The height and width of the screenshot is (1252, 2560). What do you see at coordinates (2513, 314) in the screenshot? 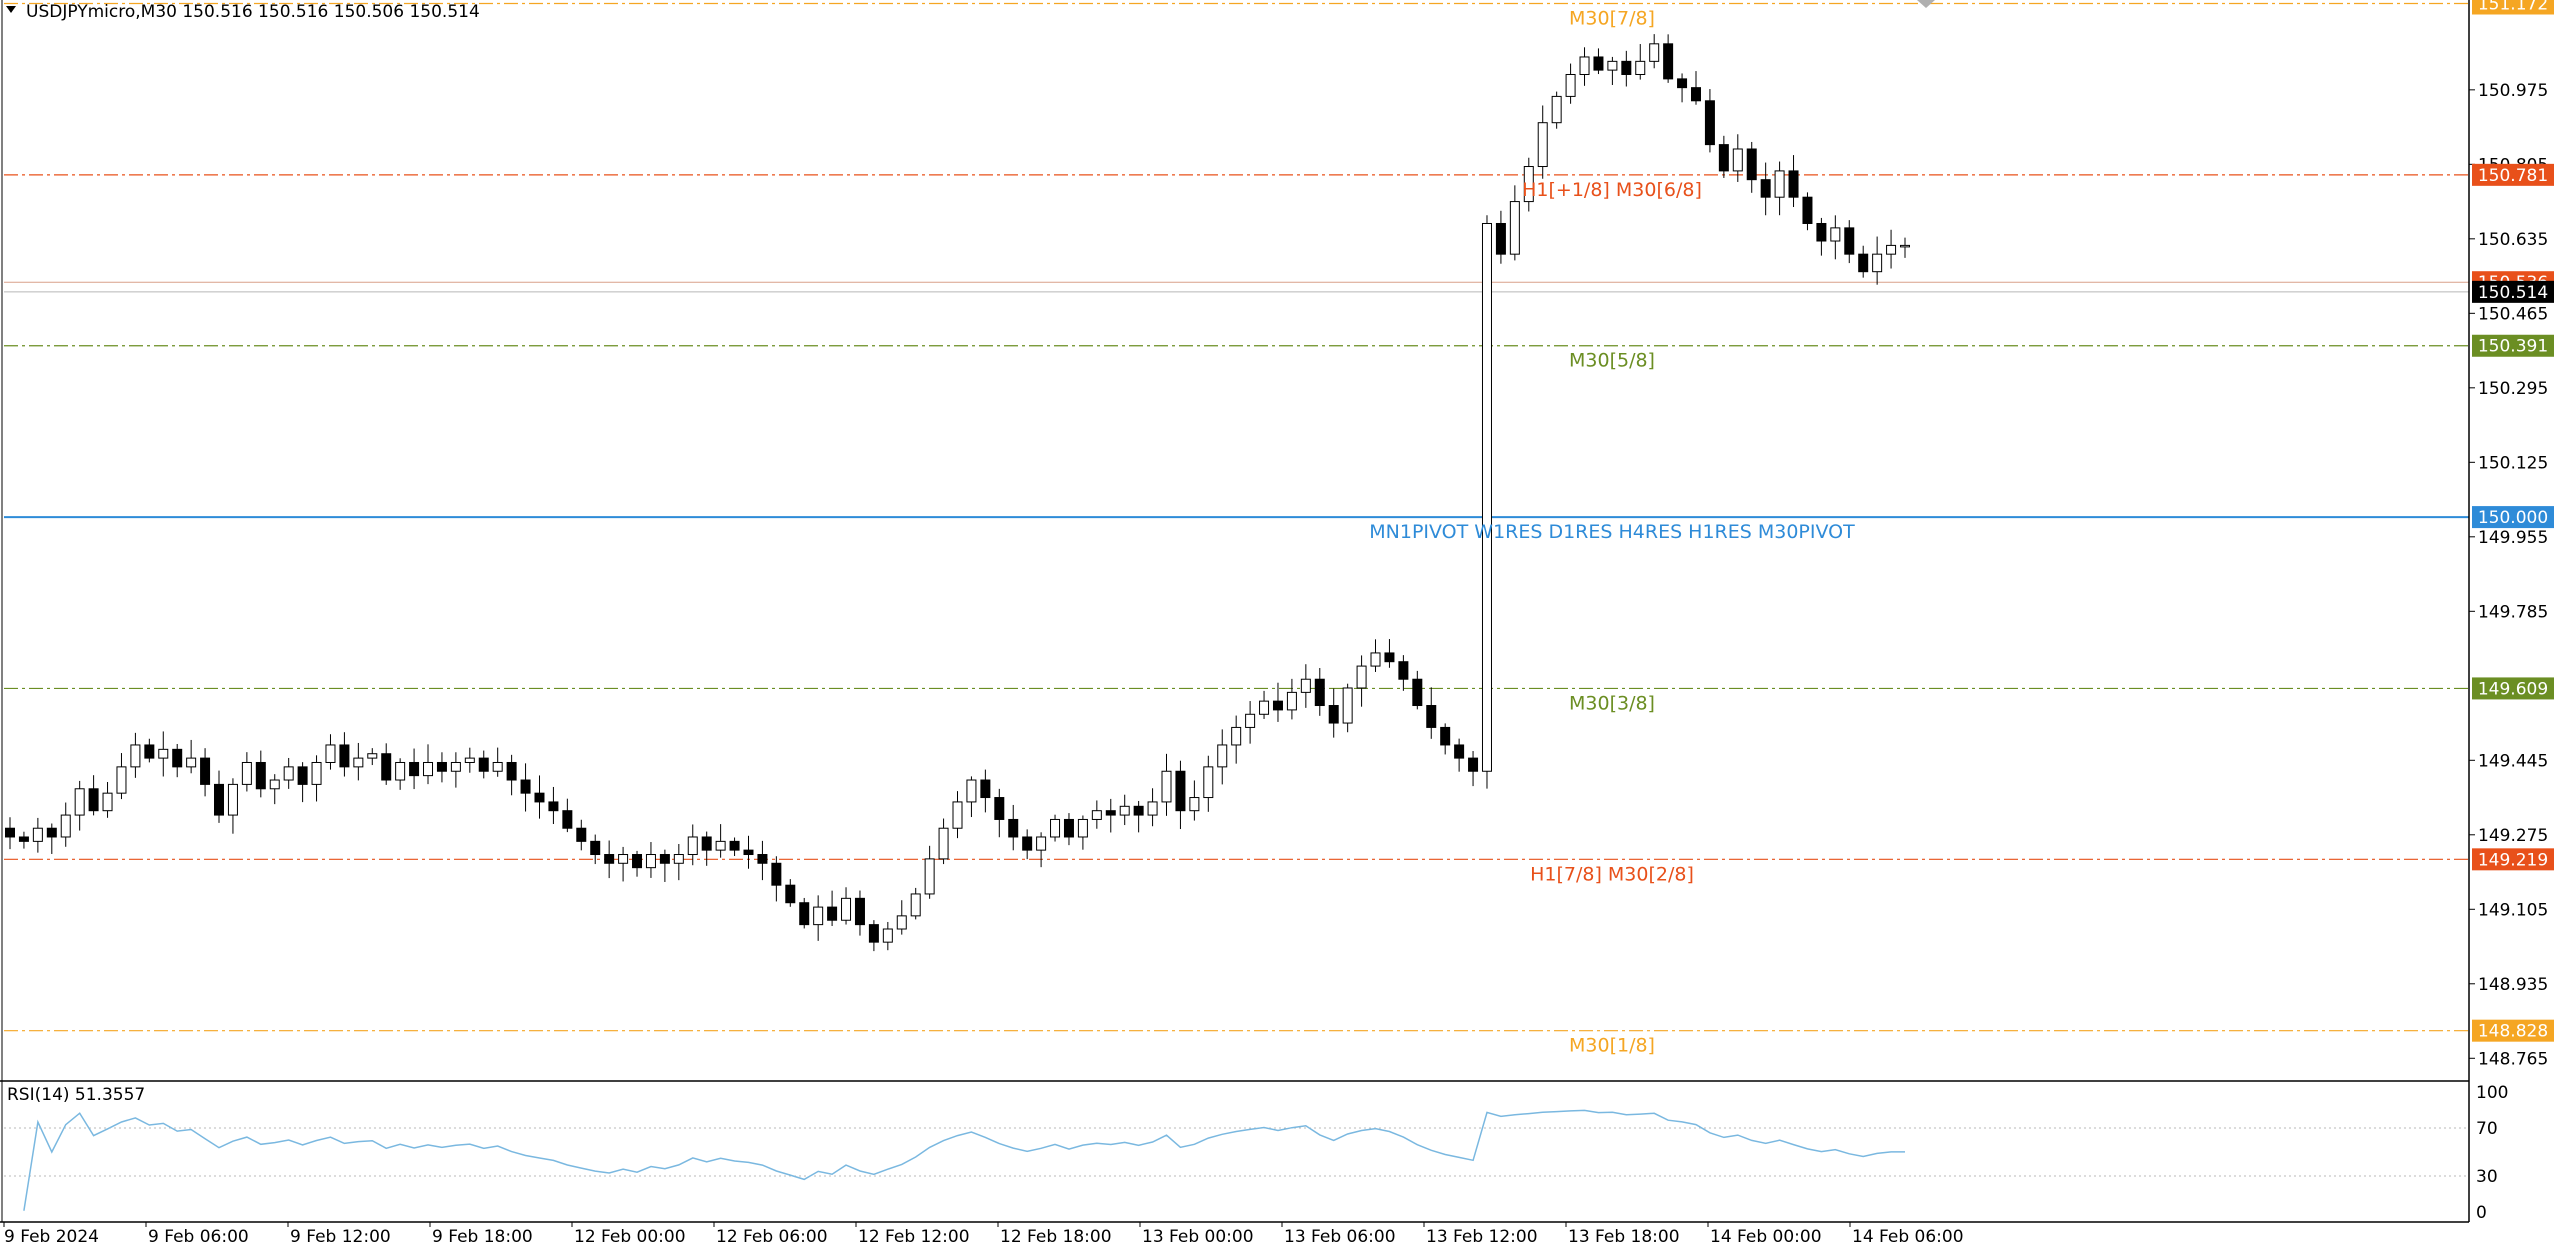
I see `y-tick-label: 150.465` at bounding box center [2513, 314].